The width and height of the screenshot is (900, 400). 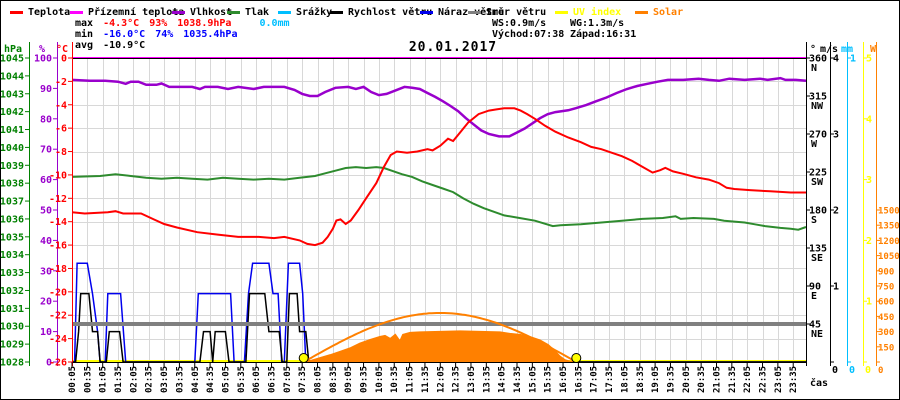 What do you see at coordinates (58, 292) in the screenshot?
I see `svg-text: -20` at bounding box center [58, 292].